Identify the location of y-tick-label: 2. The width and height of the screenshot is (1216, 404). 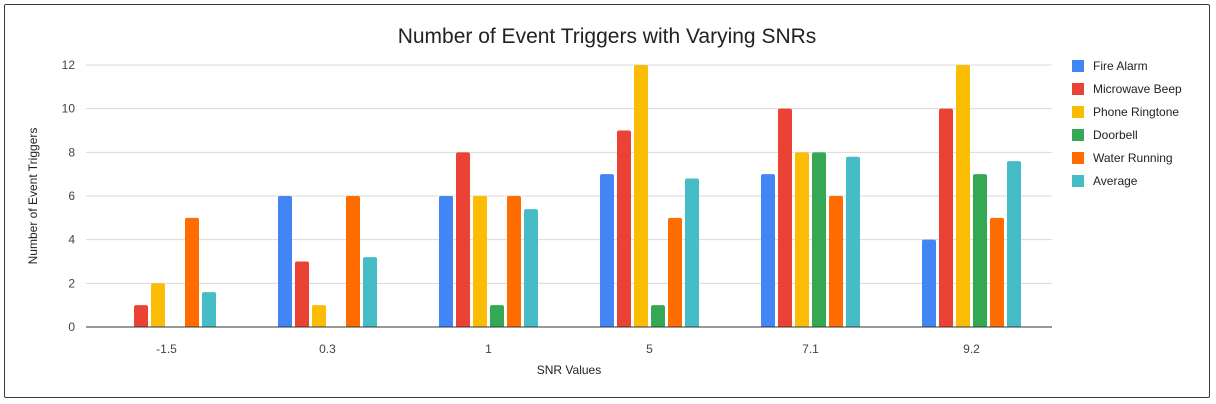
(71, 283).